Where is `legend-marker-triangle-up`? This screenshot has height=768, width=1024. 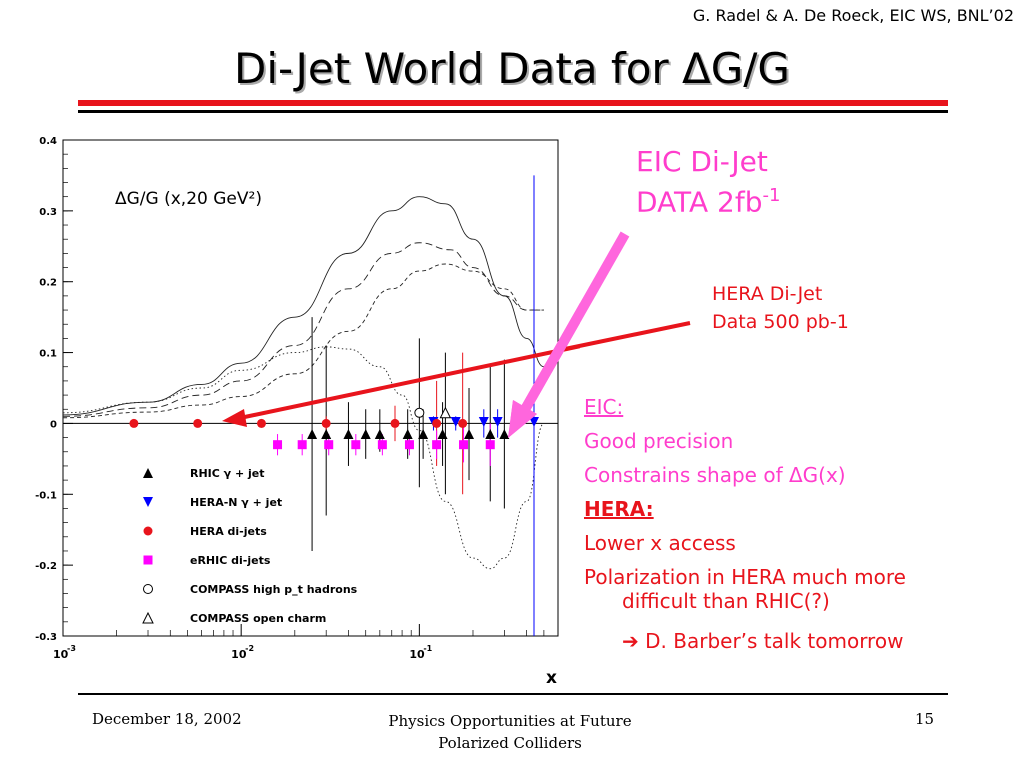
legend-marker-triangle-up is located at coordinates (148, 473).